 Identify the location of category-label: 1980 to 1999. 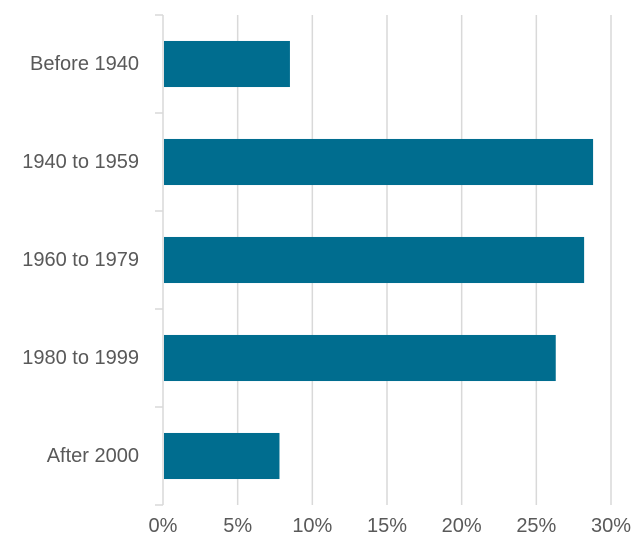
(80, 358).